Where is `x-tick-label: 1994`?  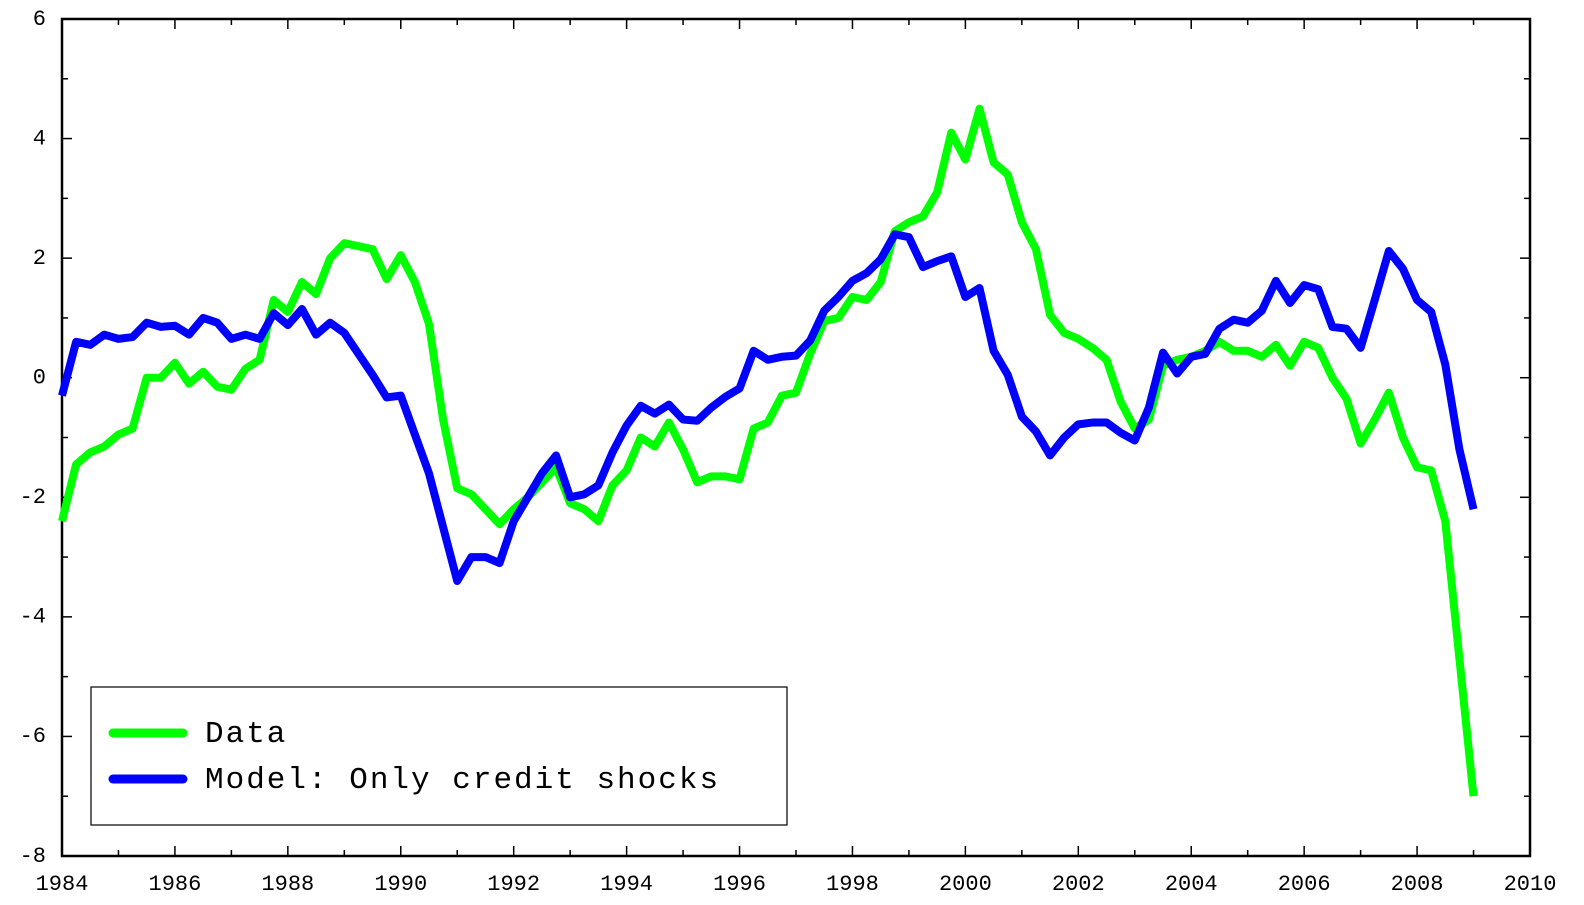
x-tick-label: 1994 is located at coordinates (626, 884).